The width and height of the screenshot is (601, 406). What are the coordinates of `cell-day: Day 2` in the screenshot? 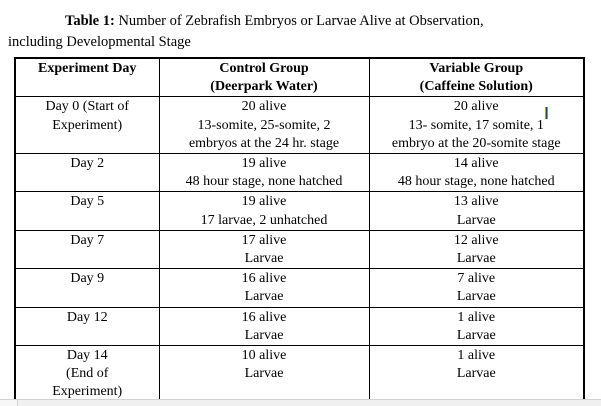 It's located at (87, 173).